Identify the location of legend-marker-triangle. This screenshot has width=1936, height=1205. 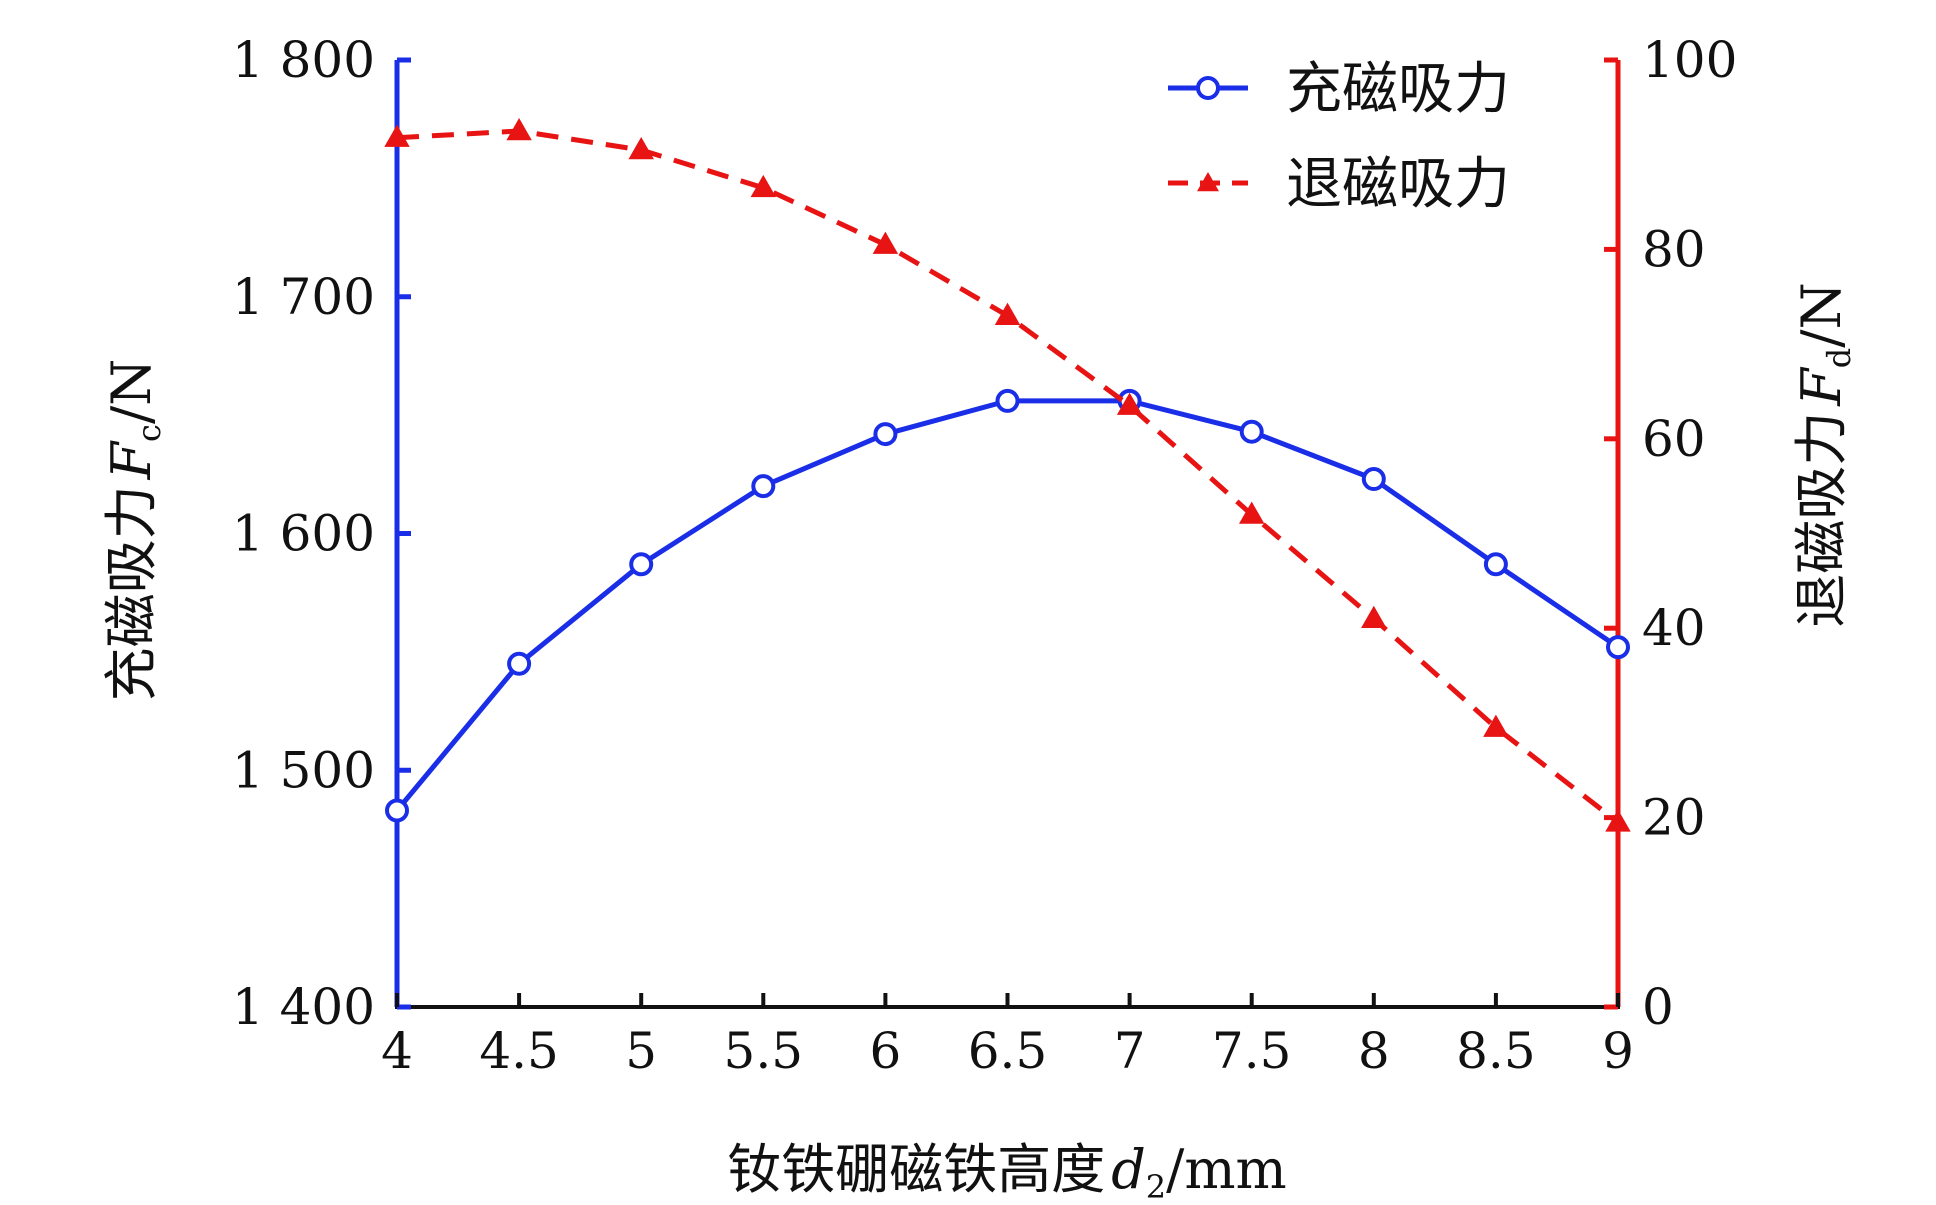
(1208, 182).